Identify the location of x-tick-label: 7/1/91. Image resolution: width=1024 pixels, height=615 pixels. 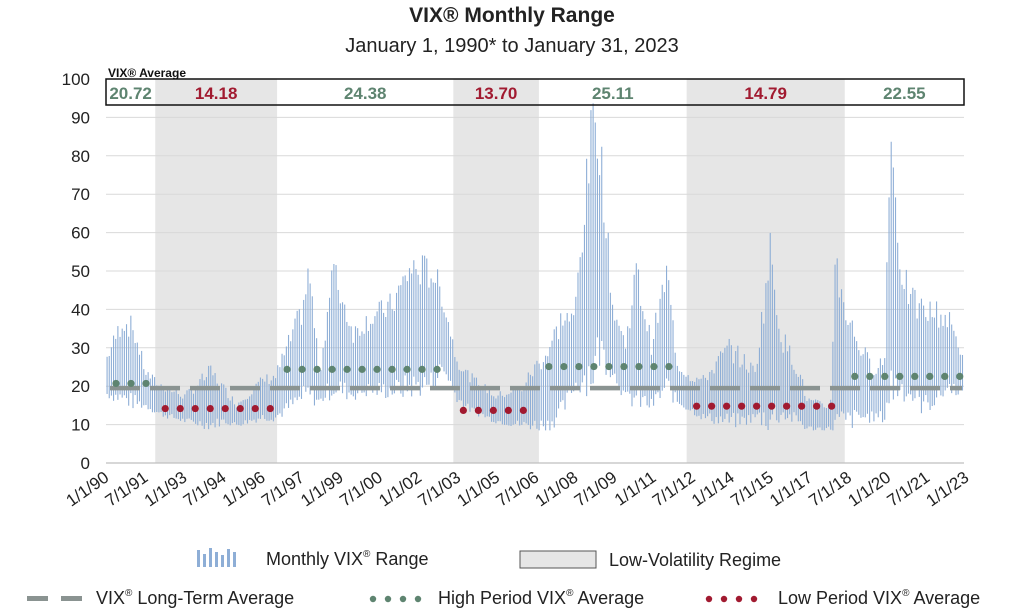
(127, 489).